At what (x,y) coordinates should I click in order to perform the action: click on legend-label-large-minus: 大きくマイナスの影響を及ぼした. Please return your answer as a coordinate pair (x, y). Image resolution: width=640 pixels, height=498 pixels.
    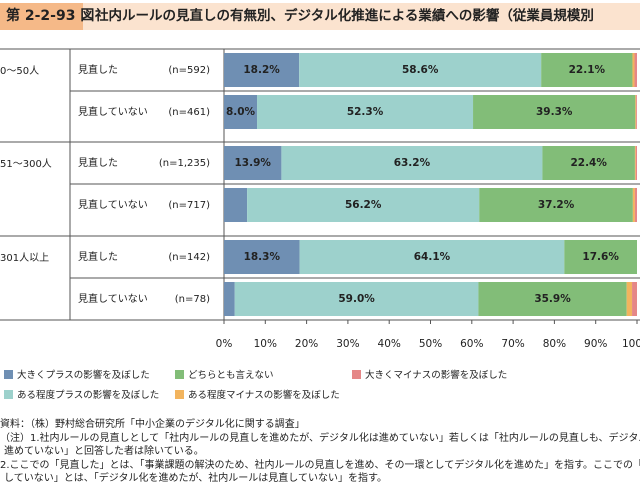
    Looking at the image, I should click on (436, 375).